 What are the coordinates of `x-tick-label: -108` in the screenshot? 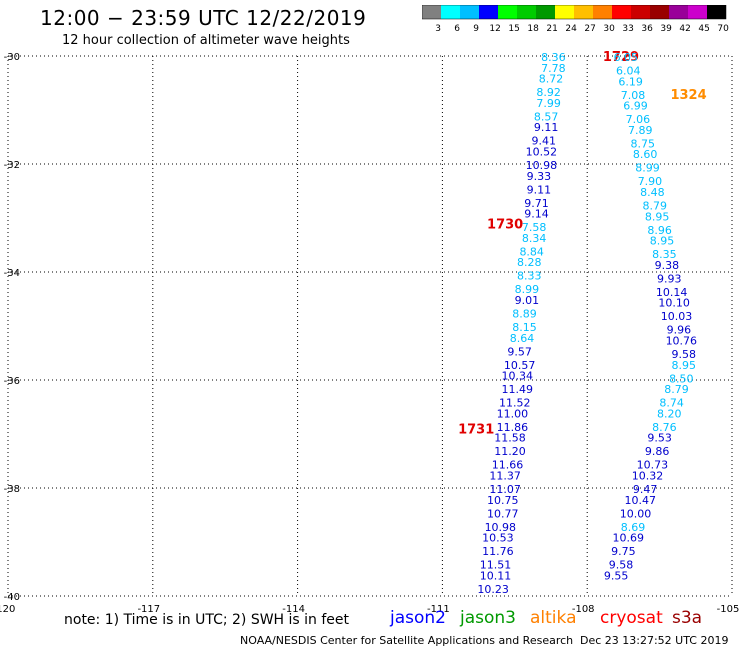 It's located at (583, 609).